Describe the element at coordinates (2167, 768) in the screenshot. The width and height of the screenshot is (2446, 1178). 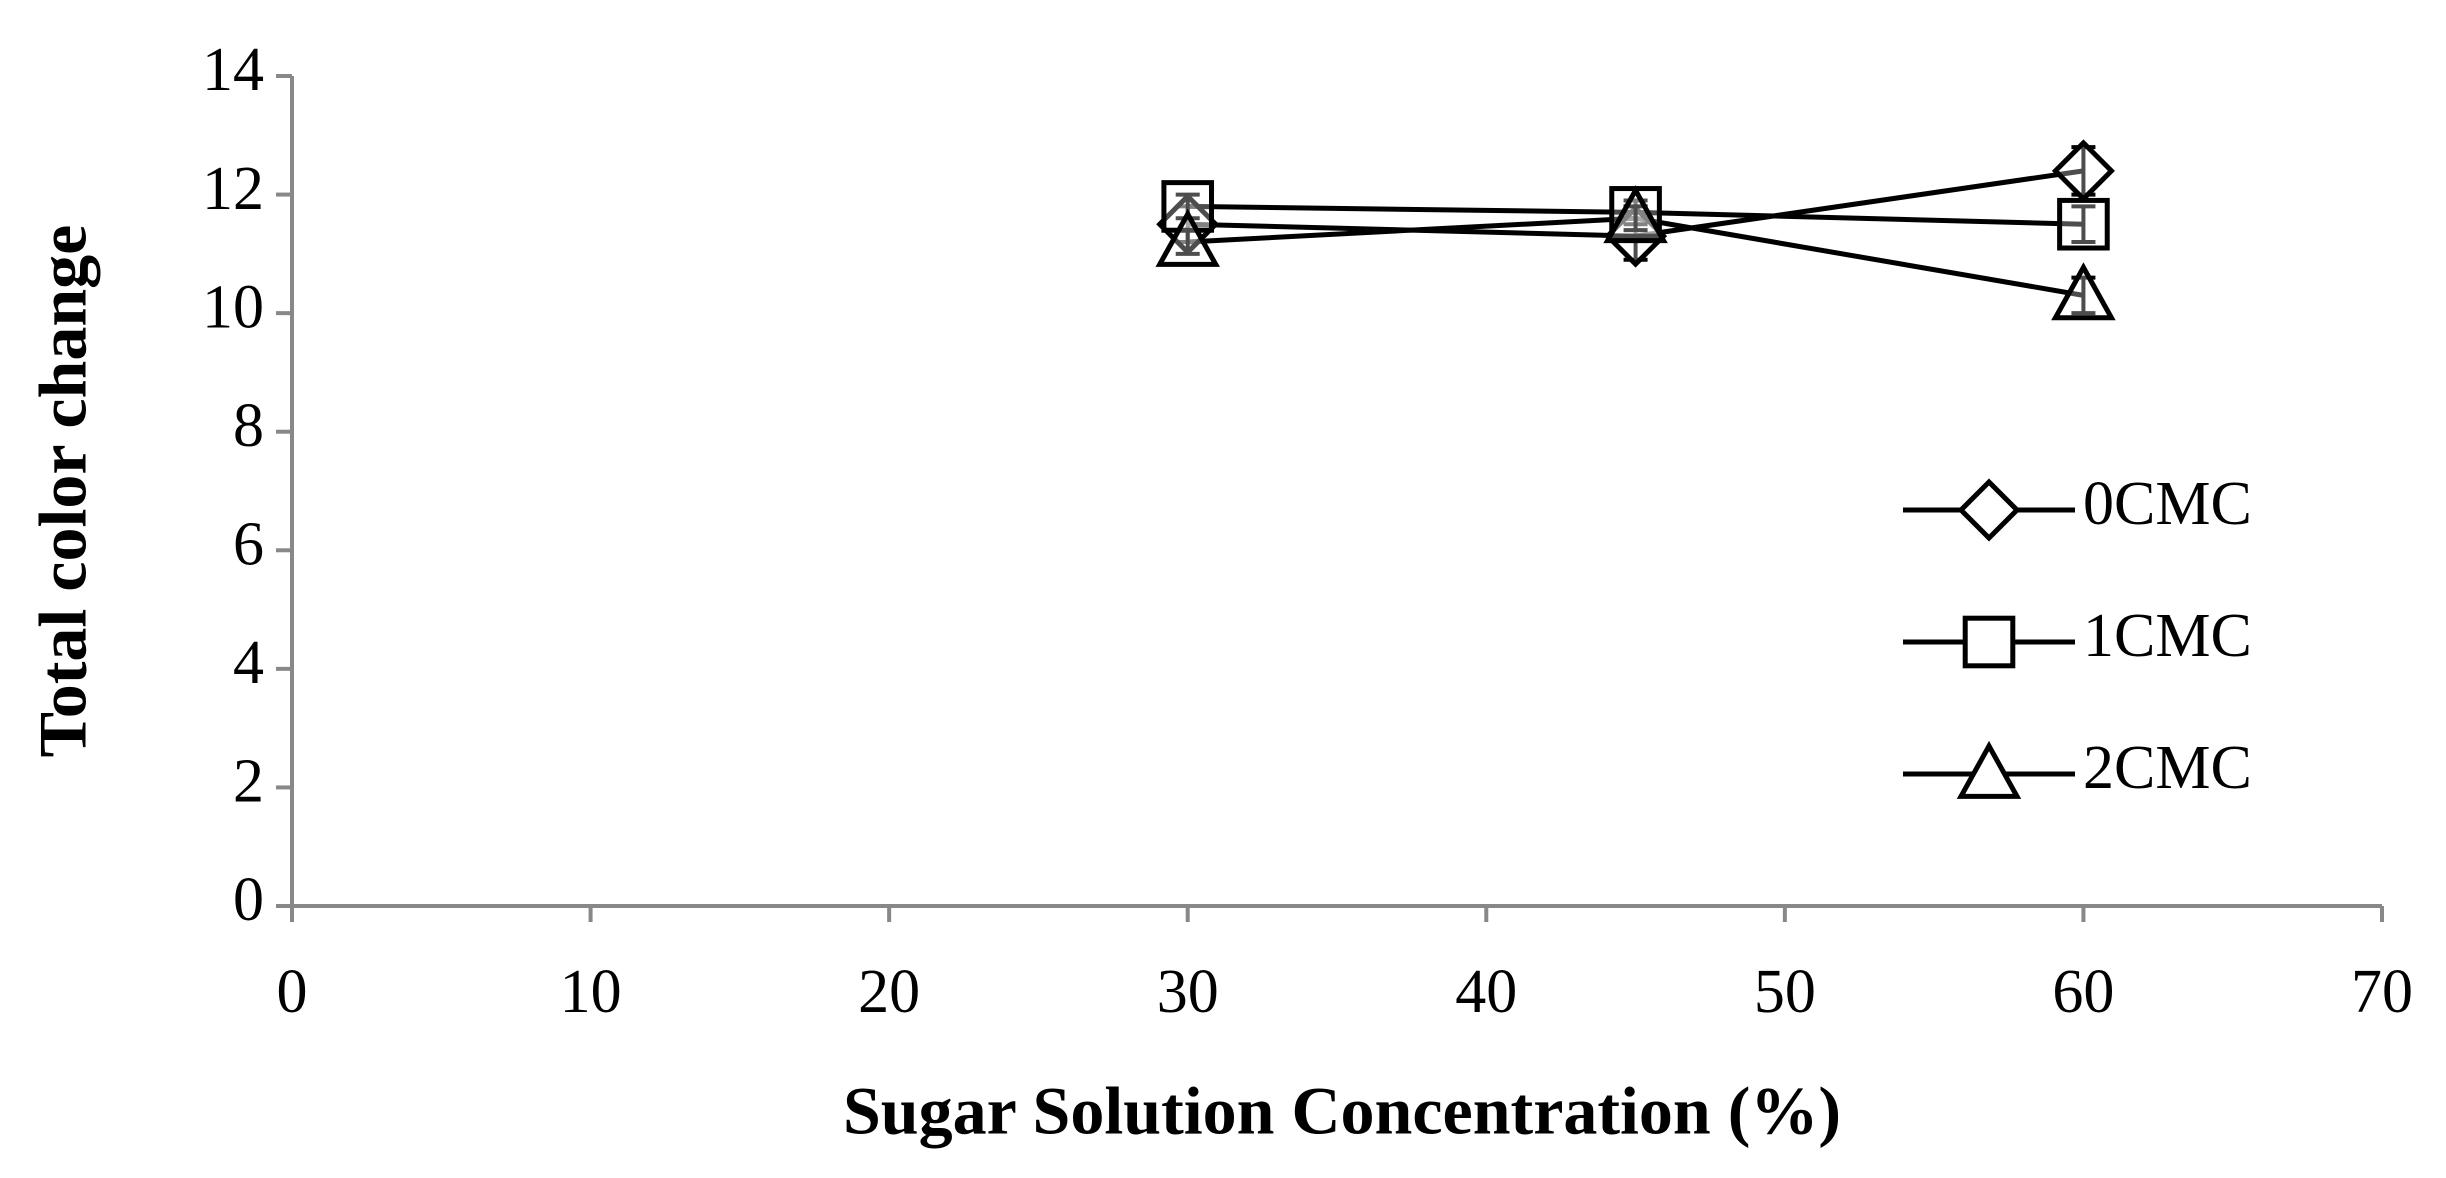
I see `legend-label: 2CMC` at that location.